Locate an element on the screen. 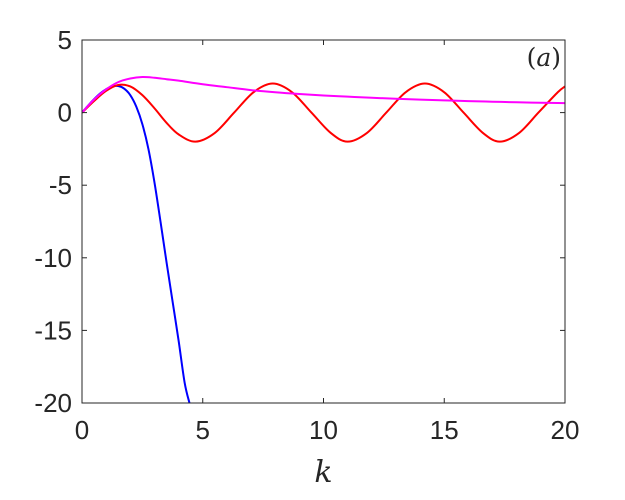  panel-label-close: ) is located at coordinates (556, 57).